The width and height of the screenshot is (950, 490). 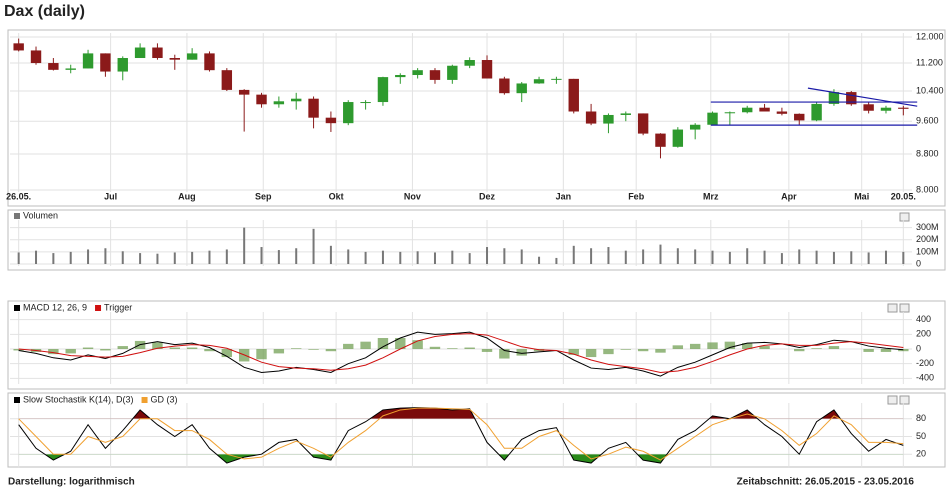 What do you see at coordinates (412, 196) in the screenshot?
I see `x-tick-label: Nov` at bounding box center [412, 196].